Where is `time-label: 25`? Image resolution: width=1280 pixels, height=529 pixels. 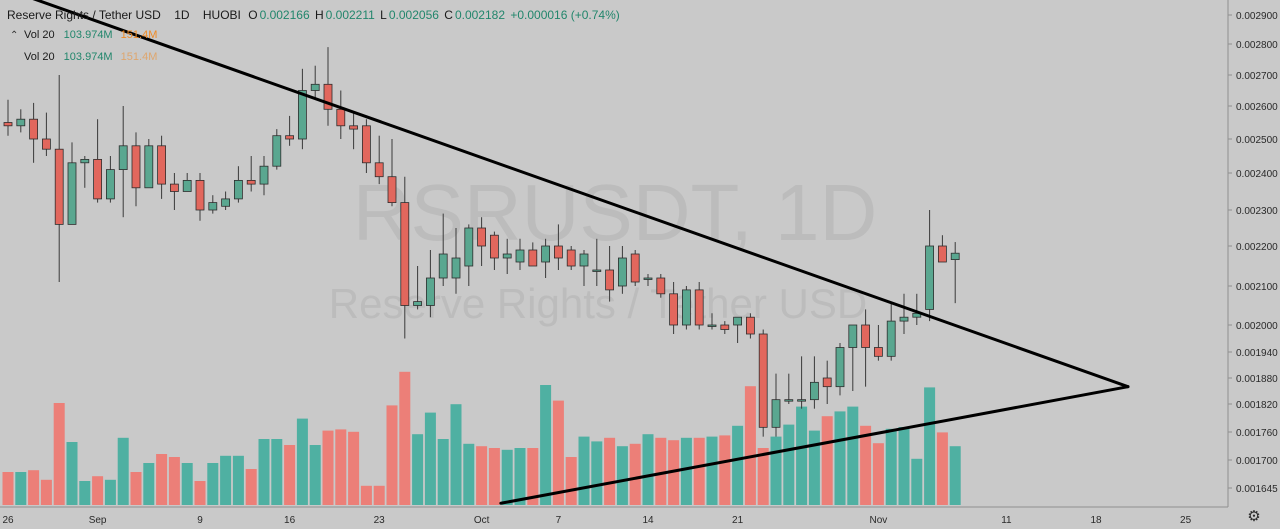 time-label: 25 is located at coordinates (1186, 520).